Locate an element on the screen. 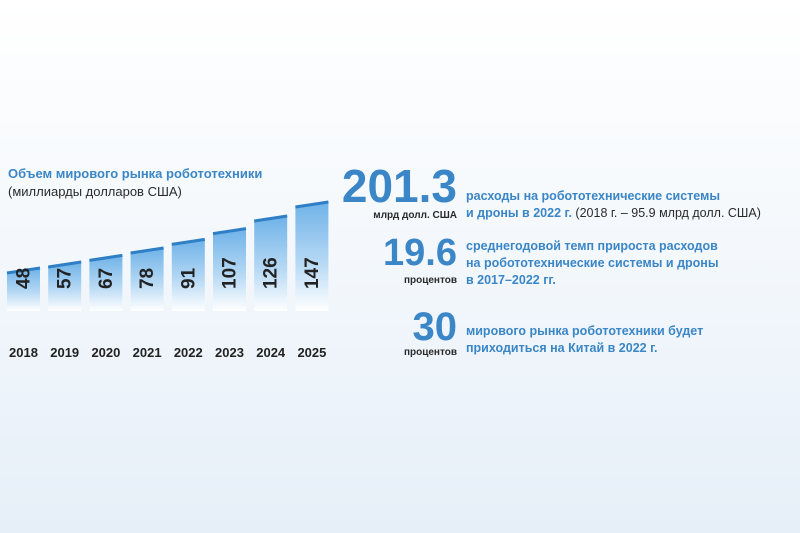 This screenshot has height=533, width=800. bar-top-edge-2024 is located at coordinates (270, 218).